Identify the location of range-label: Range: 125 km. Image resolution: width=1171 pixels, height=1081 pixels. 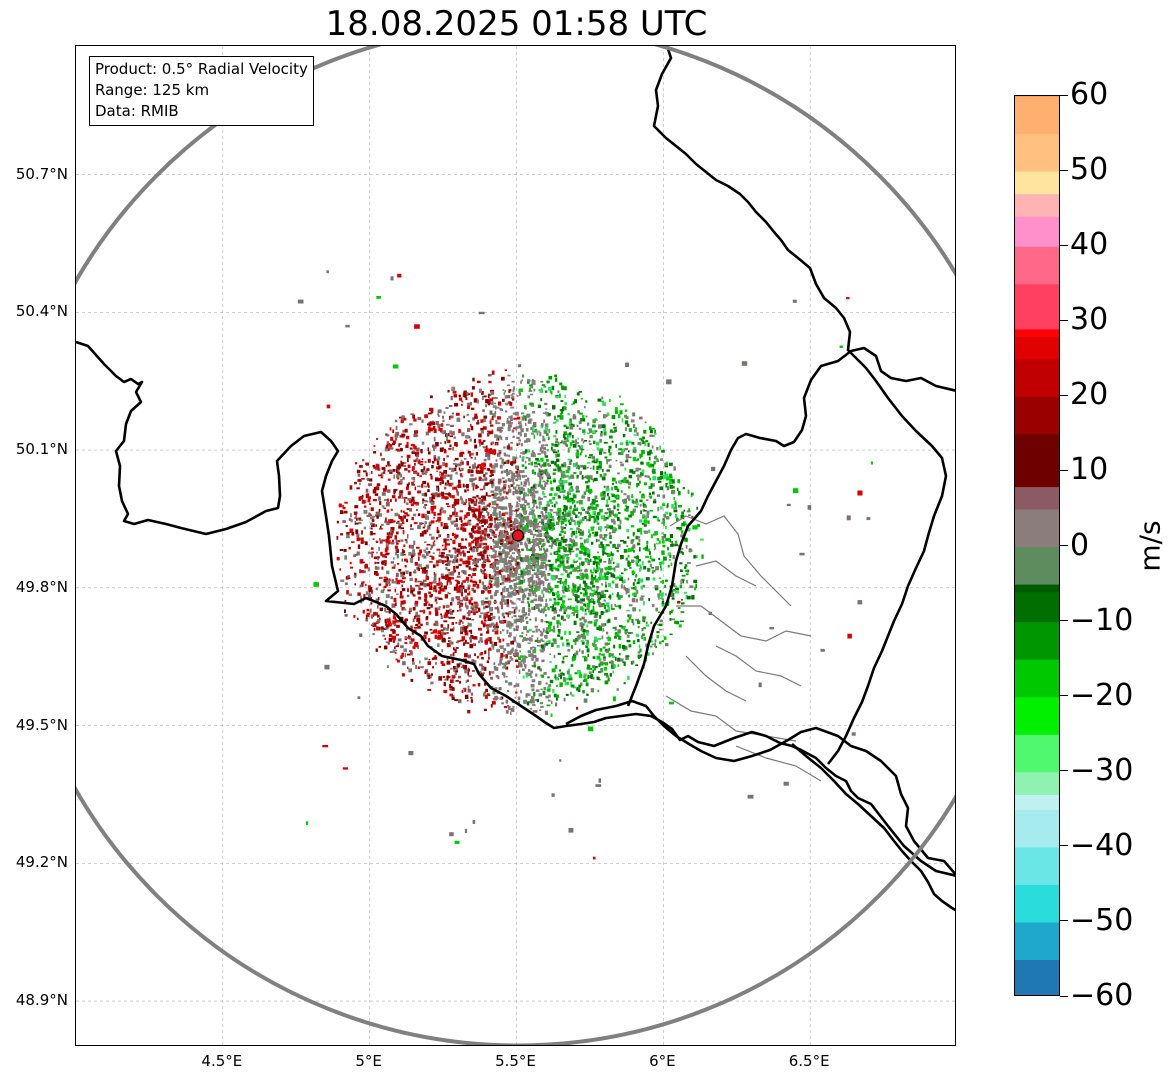
(152, 90).